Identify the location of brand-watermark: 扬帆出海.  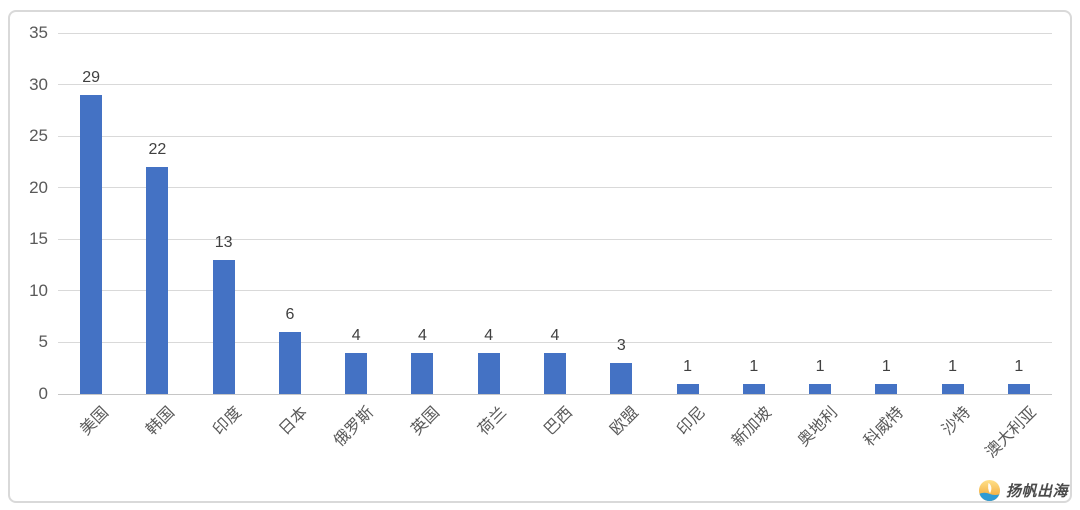
(1023, 490).